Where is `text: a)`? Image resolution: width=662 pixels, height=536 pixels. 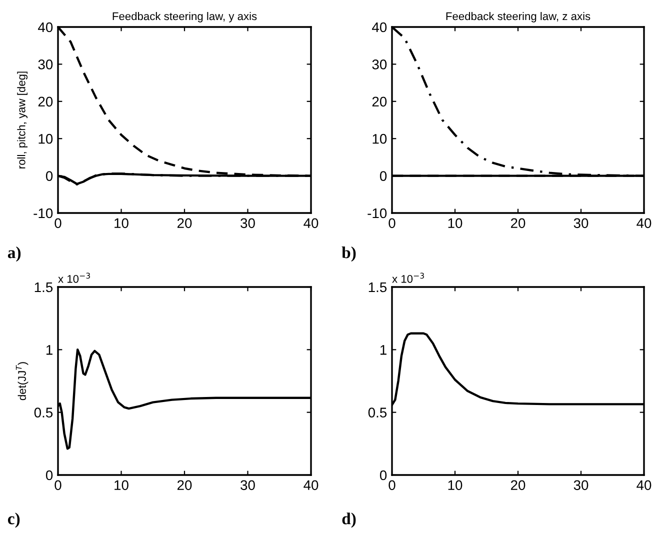
text: a) is located at coordinates (14, 254).